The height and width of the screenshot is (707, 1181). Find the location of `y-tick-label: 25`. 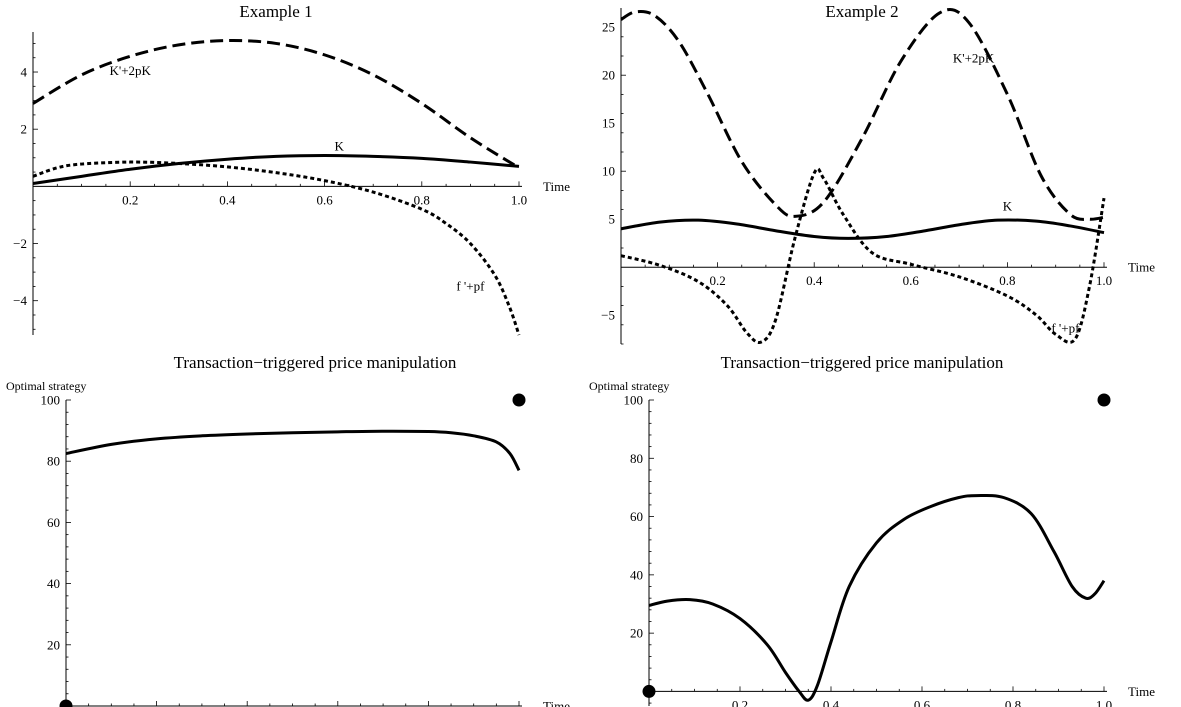

y-tick-label: 25 is located at coordinates (608, 27).